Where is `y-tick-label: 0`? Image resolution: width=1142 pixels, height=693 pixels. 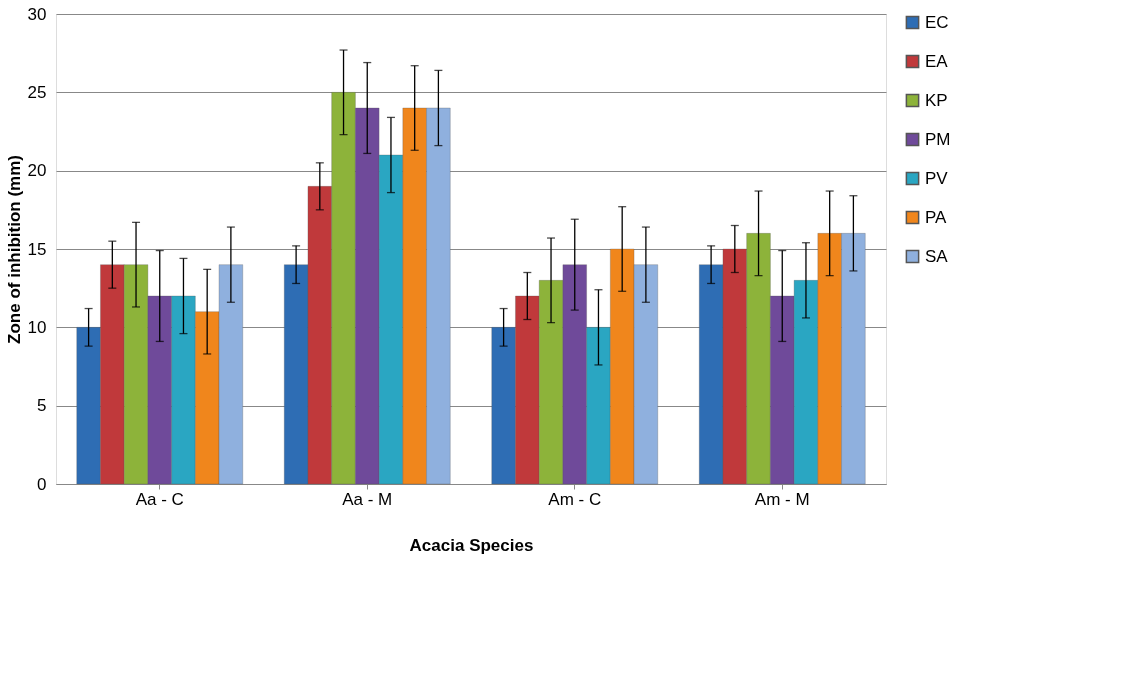 y-tick-label: 0 is located at coordinates (42, 484).